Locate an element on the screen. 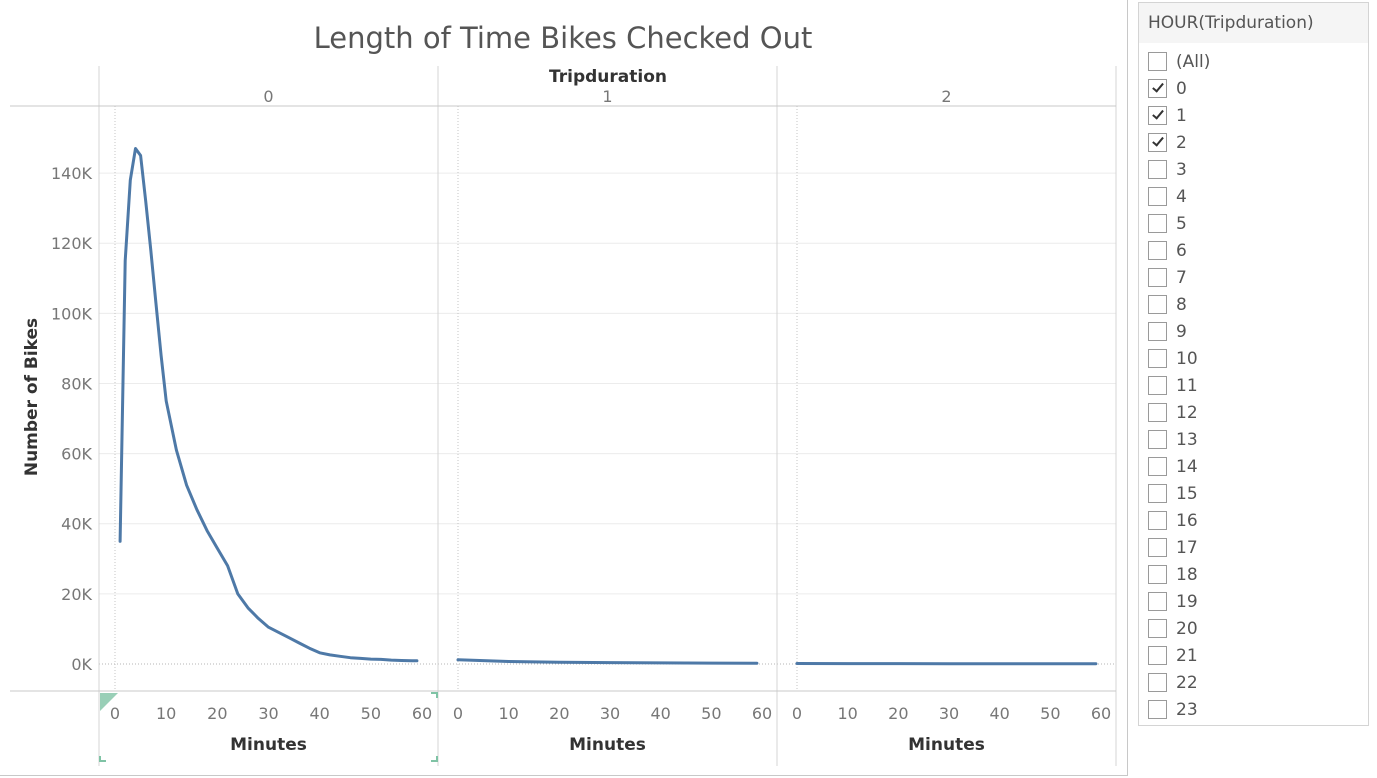  filter-item-label: 0 is located at coordinates (1181, 88).